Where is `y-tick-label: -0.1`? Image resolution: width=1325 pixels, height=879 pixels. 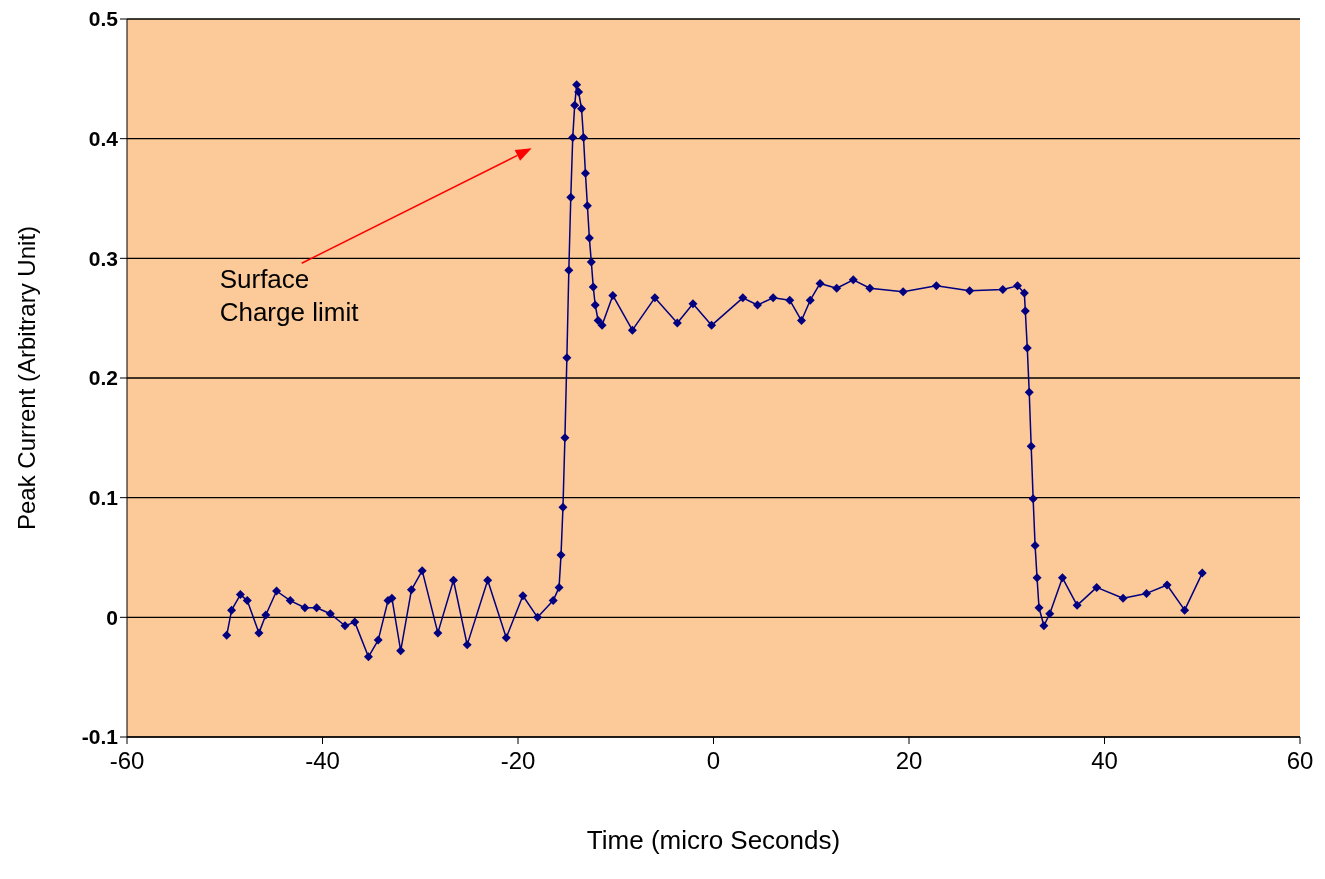
y-tick-label: -0.1 is located at coordinates (100, 737).